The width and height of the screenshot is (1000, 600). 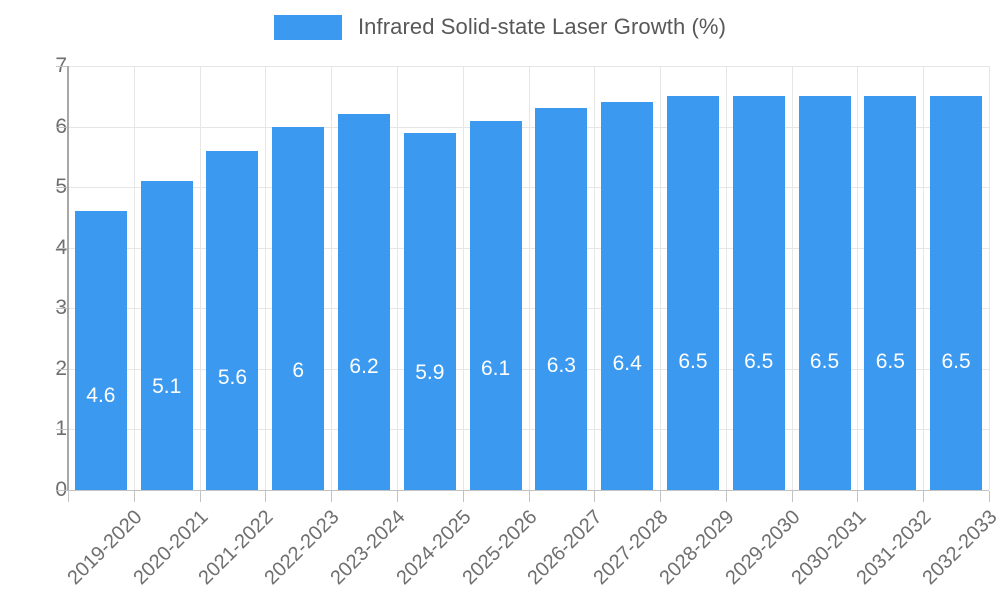 I want to click on bar-slot: 5.6, so click(x=233, y=278).